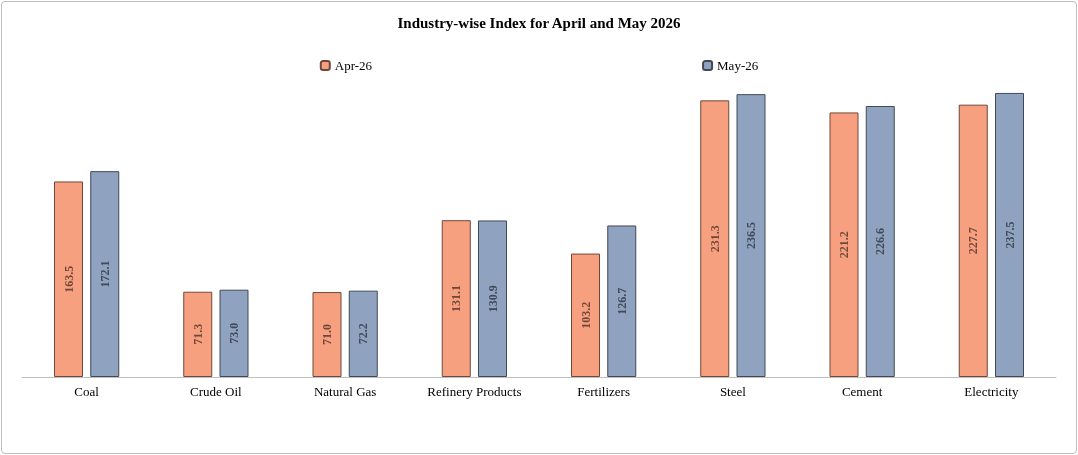 The height and width of the screenshot is (455, 1078). I want to click on legend-label: May-26, so click(738, 65).